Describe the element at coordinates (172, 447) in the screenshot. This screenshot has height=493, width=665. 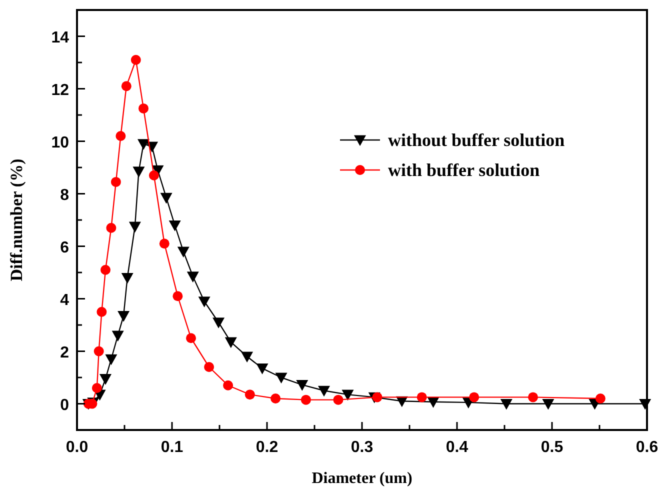
I see `x-tick-label: 0.1` at that location.